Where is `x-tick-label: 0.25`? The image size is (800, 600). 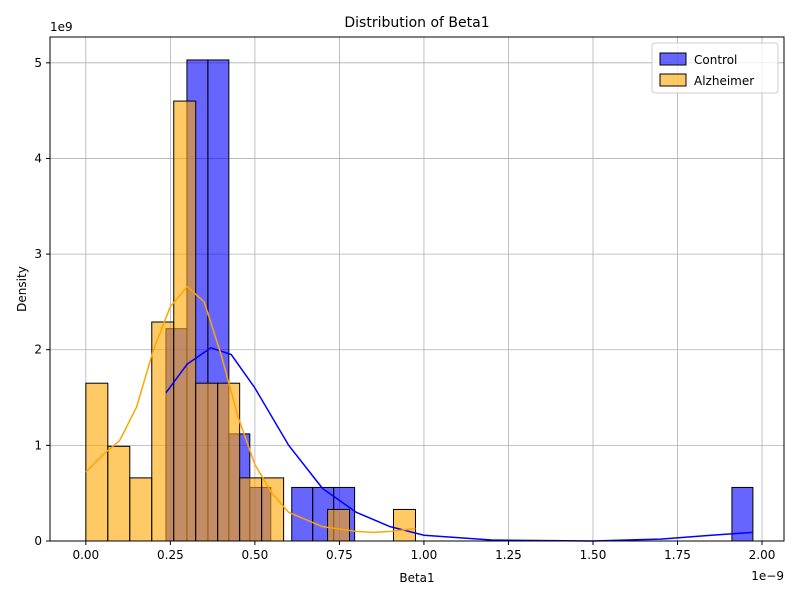 x-tick-label: 0.25 is located at coordinates (170, 555).